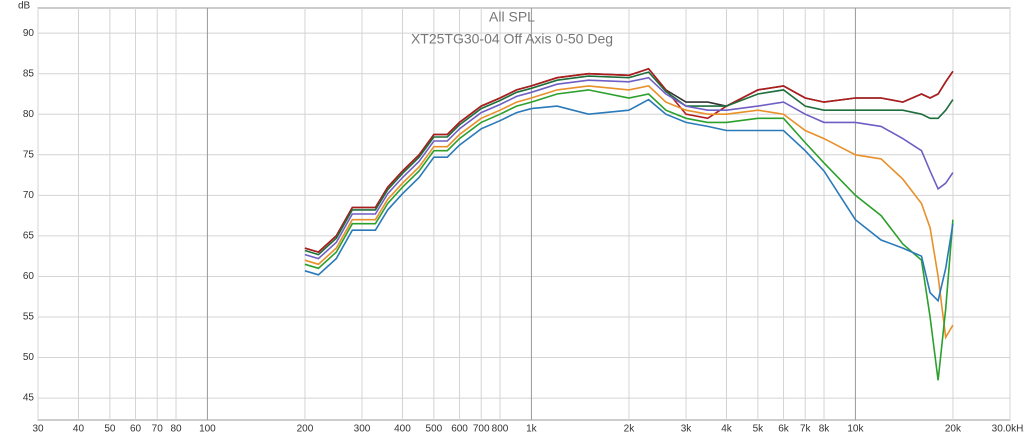 This screenshot has height=436, width=1024. I want to click on chart-title: All SPL, so click(512, 17).